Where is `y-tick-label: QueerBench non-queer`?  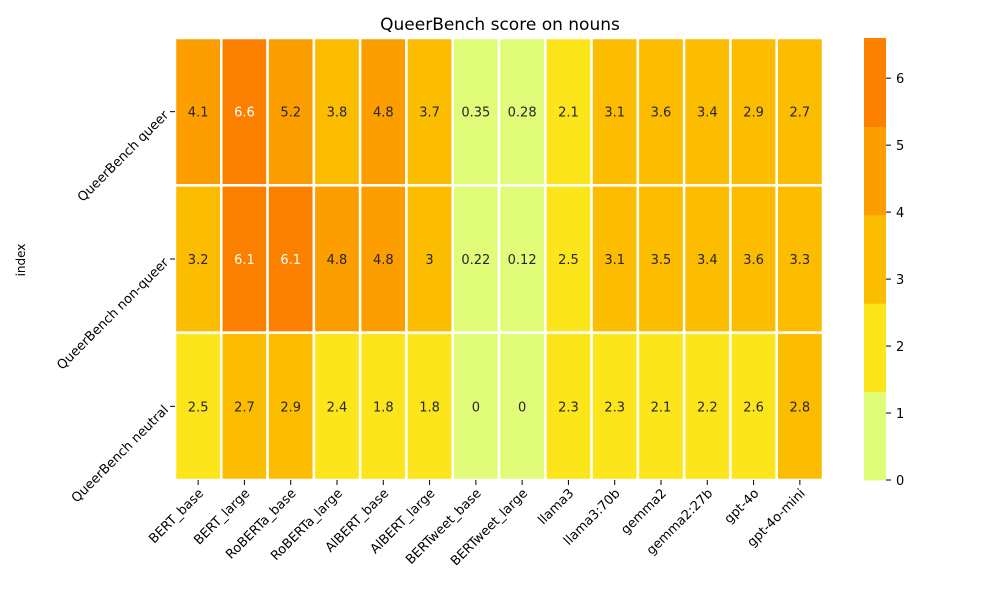 y-tick-label: QueerBench non-queer is located at coordinates (113, 314).